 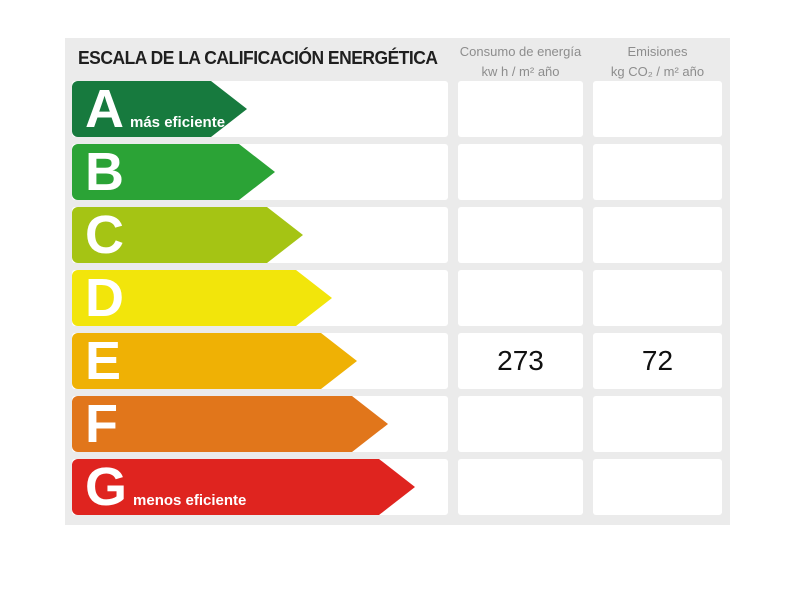 What do you see at coordinates (173, 172) in the screenshot?
I see `rating-arrow: B` at bounding box center [173, 172].